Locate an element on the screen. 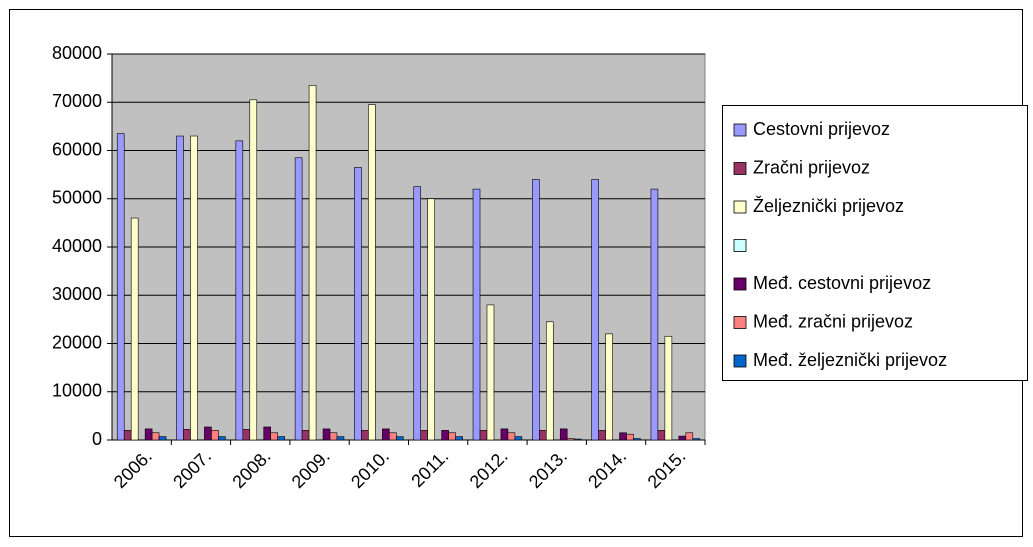 This screenshot has height=547, width=1033. y-tick-label: 80000 is located at coordinates (77, 53).